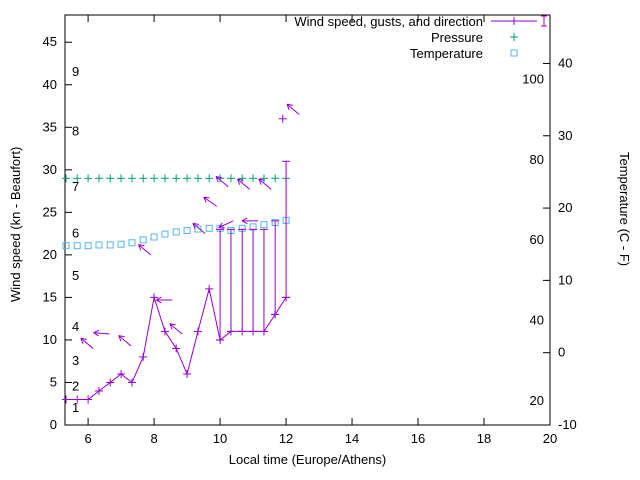  Describe the element at coordinates (50, 126) in the screenshot. I see `y-left-tick-label: 35` at that location.